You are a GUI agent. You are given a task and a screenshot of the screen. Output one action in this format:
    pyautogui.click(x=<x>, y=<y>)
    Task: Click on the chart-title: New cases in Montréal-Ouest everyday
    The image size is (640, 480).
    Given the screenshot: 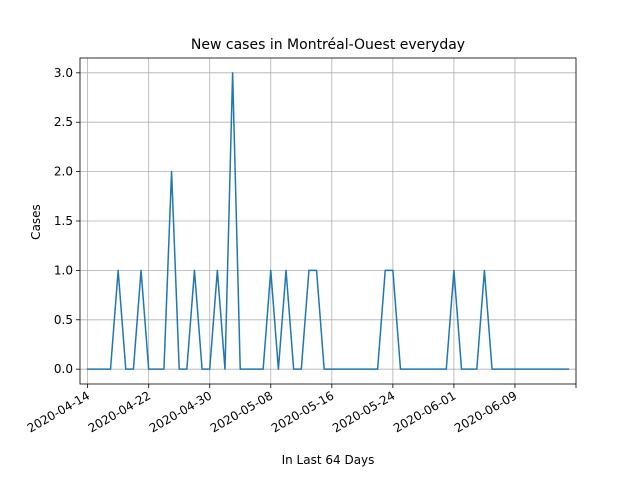 What is the action you would take?
    pyautogui.click(x=328, y=45)
    